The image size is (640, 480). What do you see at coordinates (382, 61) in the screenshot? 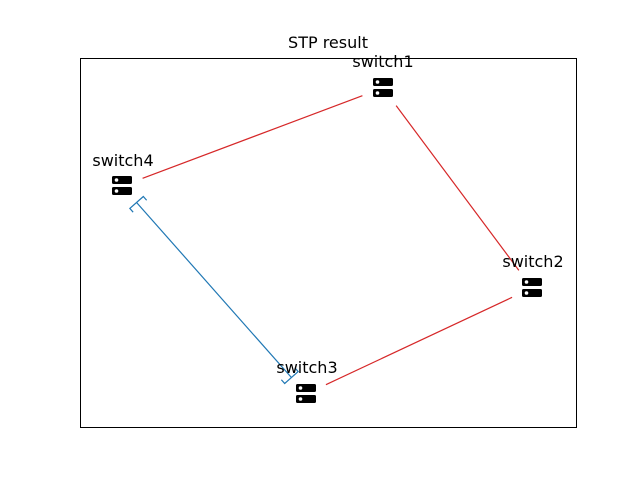
I see `node-label: switch1` at bounding box center [382, 61].